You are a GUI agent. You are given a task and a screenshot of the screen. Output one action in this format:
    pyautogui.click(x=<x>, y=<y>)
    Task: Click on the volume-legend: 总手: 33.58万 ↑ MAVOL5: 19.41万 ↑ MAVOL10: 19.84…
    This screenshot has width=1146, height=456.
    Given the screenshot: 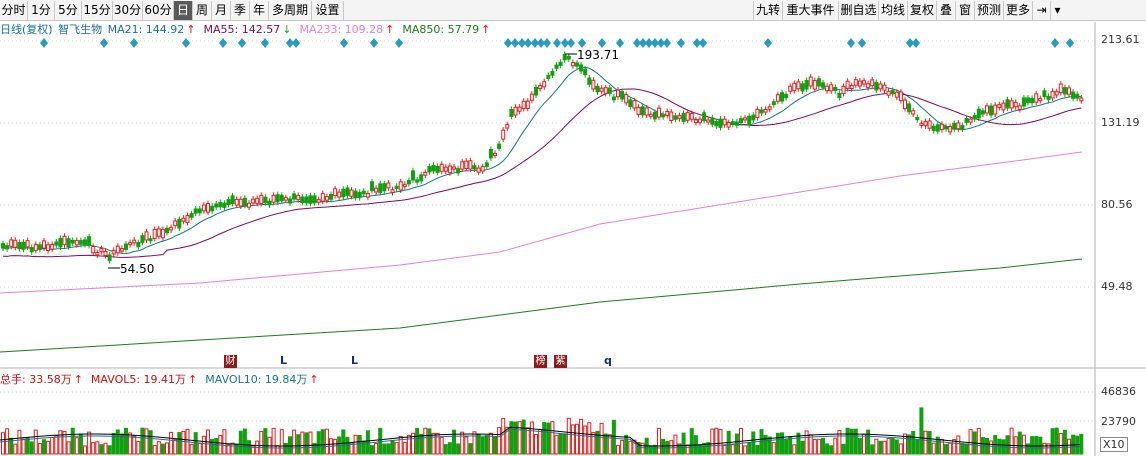 What is the action you would take?
    pyautogui.click(x=164, y=380)
    